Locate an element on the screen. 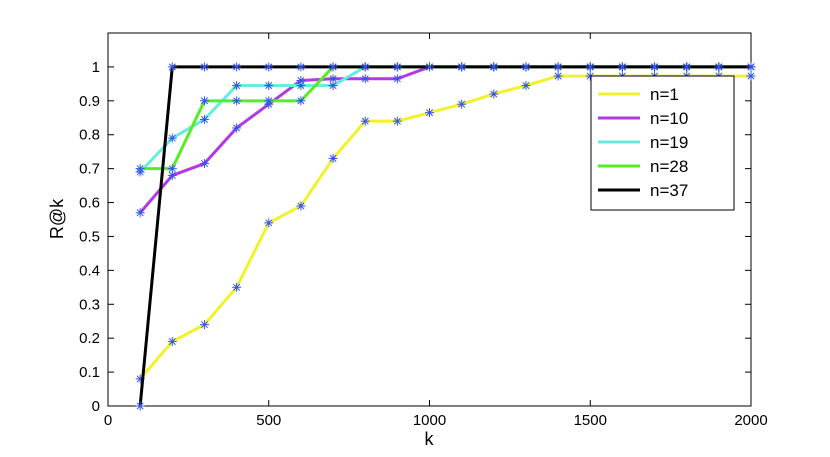  y-tick-label: 1 is located at coordinates (96, 67).